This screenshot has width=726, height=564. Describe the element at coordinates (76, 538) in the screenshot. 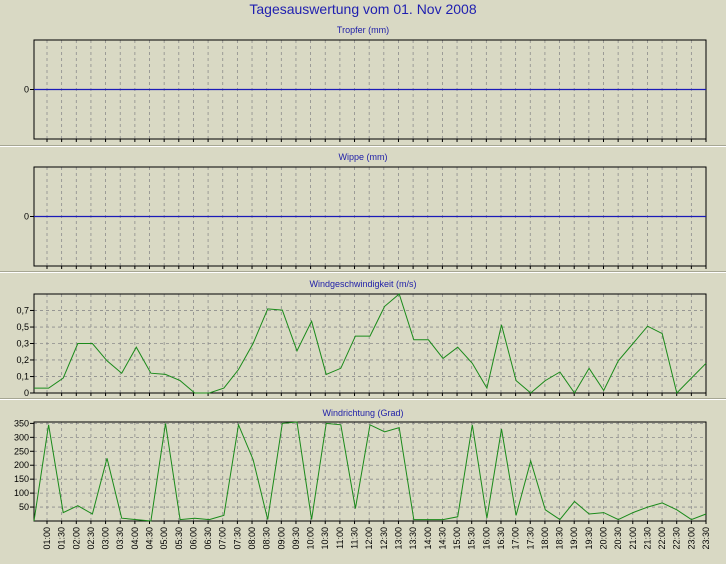

I see `x-tick-label: 02:00` at that location.